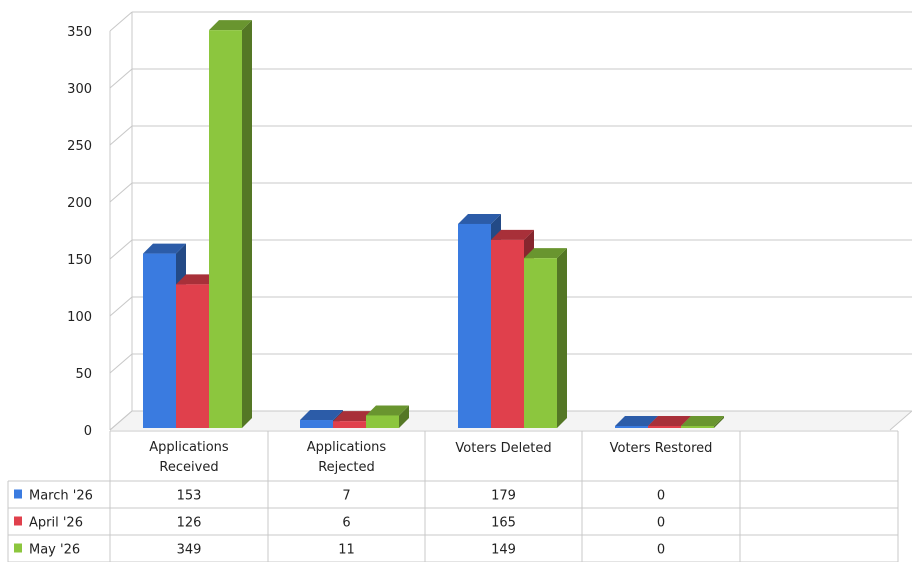 The height and width of the screenshot is (562, 912). Describe the element at coordinates (503, 496) in the screenshot. I see `data-label: 179` at that location.